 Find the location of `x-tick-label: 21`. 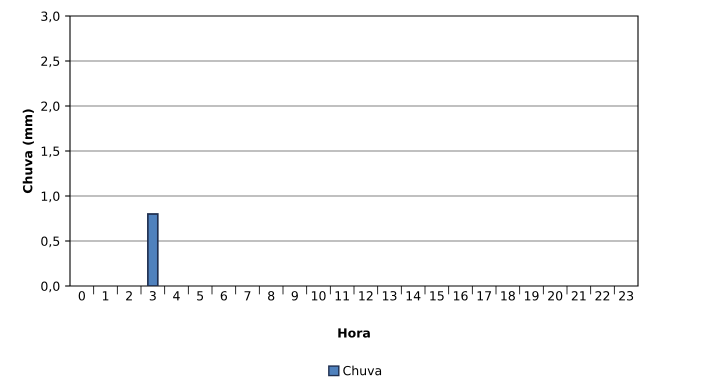

x-tick-label: 21 is located at coordinates (579, 295).